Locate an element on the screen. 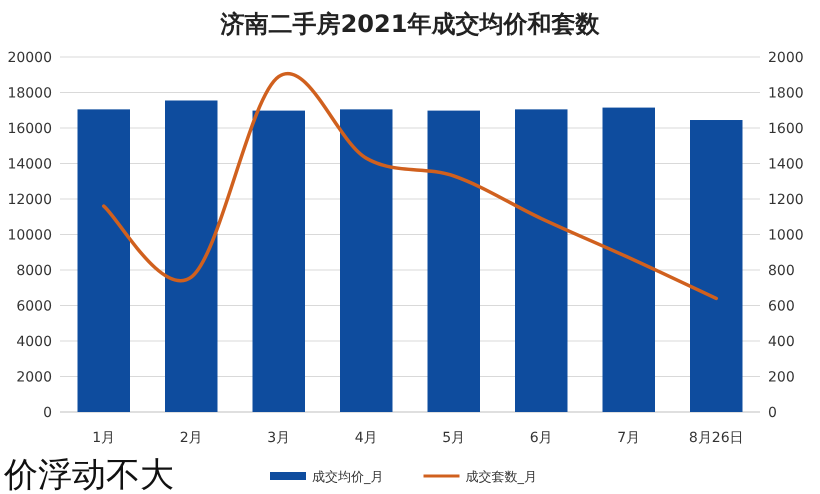 This screenshot has height=494, width=820. y2-tick-label: 800 is located at coordinates (781, 271).